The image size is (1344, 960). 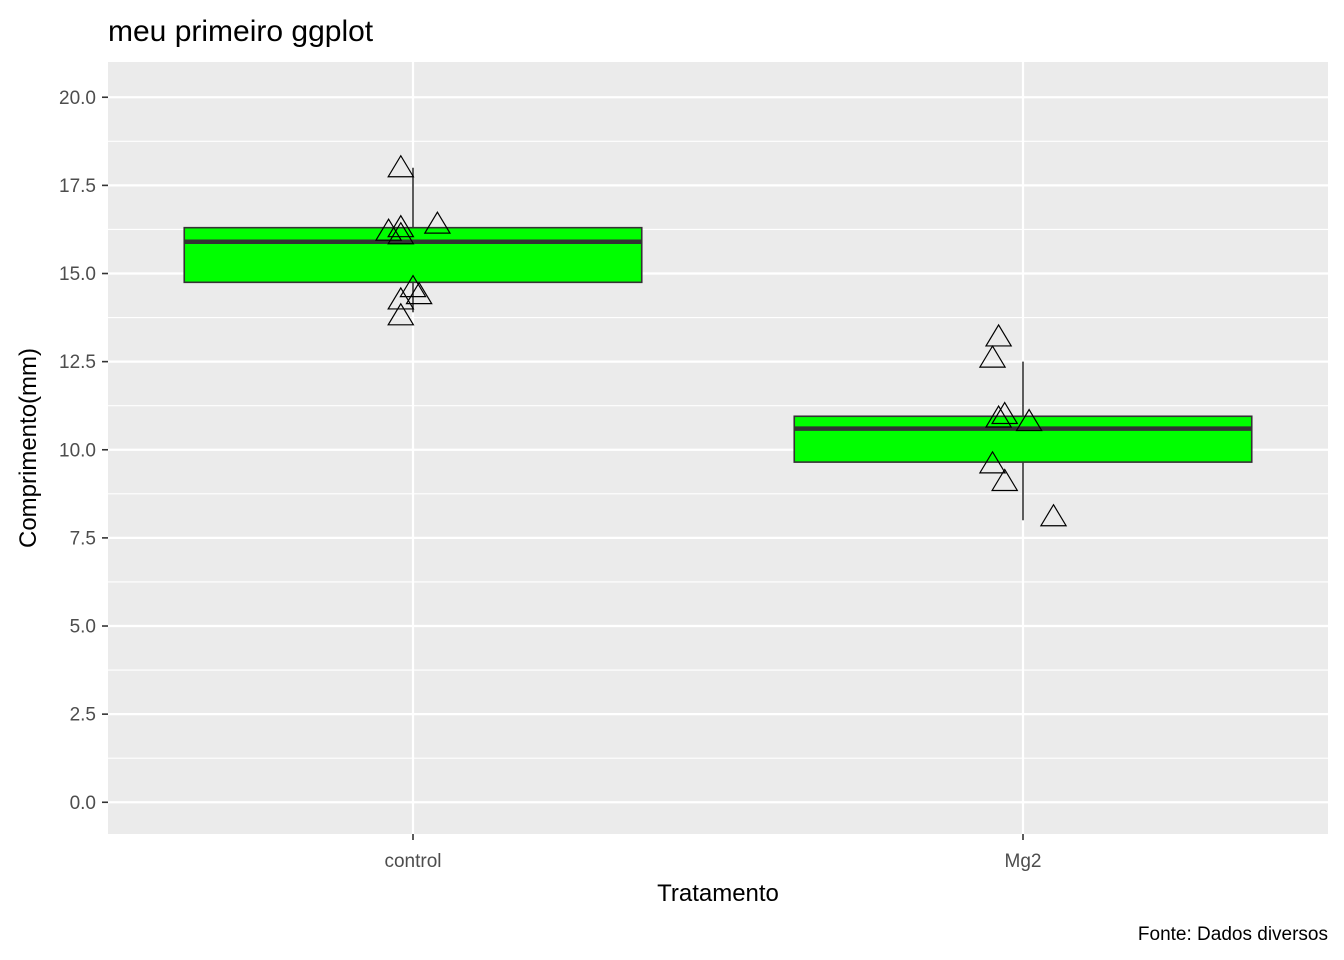 What do you see at coordinates (718, 893) in the screenshot?
I see `x-axis-title: Tratamento` at bounding box center [718, 893].